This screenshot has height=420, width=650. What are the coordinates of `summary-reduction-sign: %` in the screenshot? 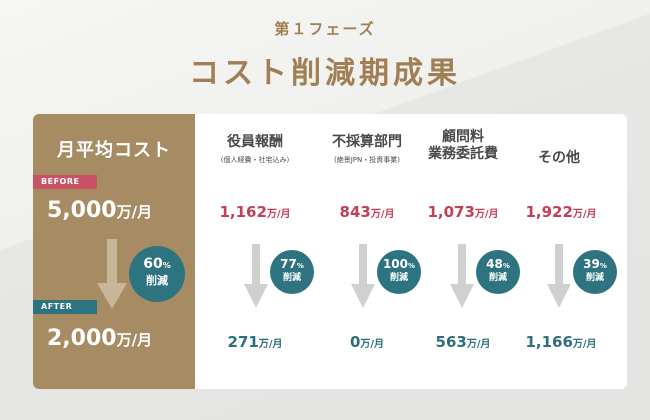 It's located at (166, 265).